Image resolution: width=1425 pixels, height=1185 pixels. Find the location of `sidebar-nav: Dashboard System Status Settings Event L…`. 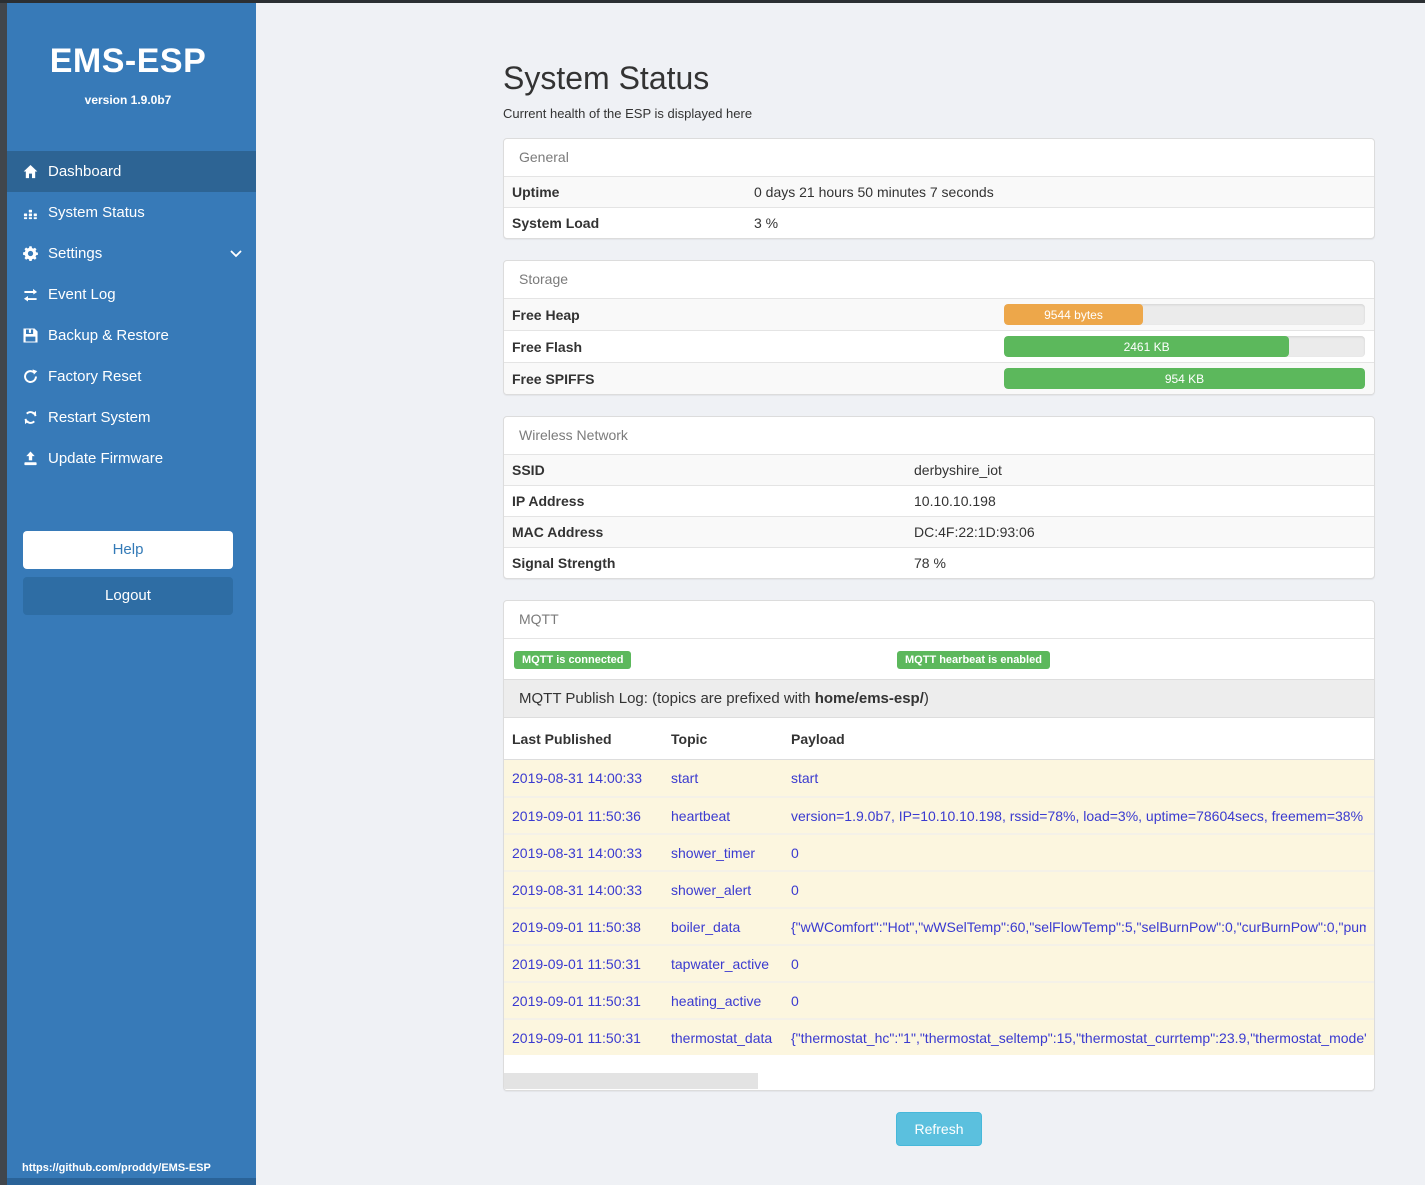

sidebar-nav: Dashboard System Status Settings Event L… is located at coordinates (128, 315).